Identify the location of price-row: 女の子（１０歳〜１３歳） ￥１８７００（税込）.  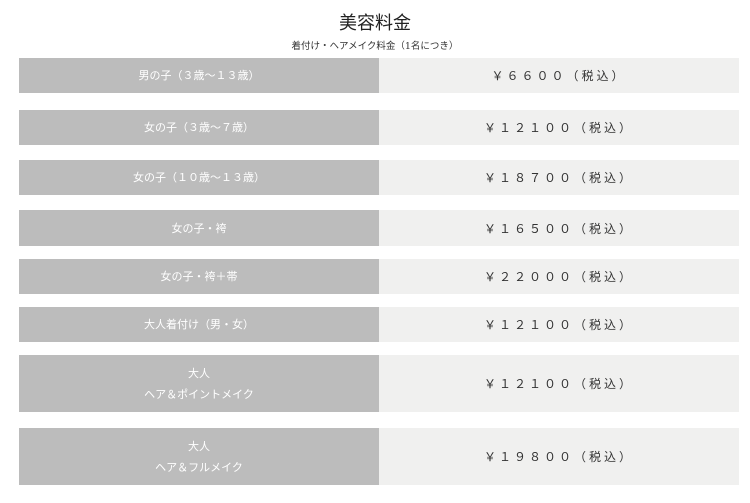
(379, 177).